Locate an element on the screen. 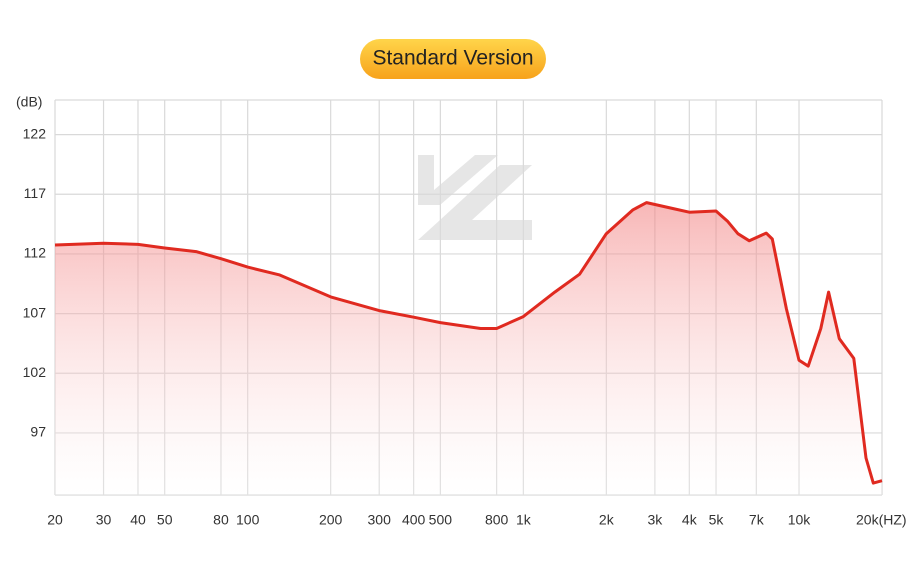  x-tick-label: 1k is located at coordinates (524, 520).